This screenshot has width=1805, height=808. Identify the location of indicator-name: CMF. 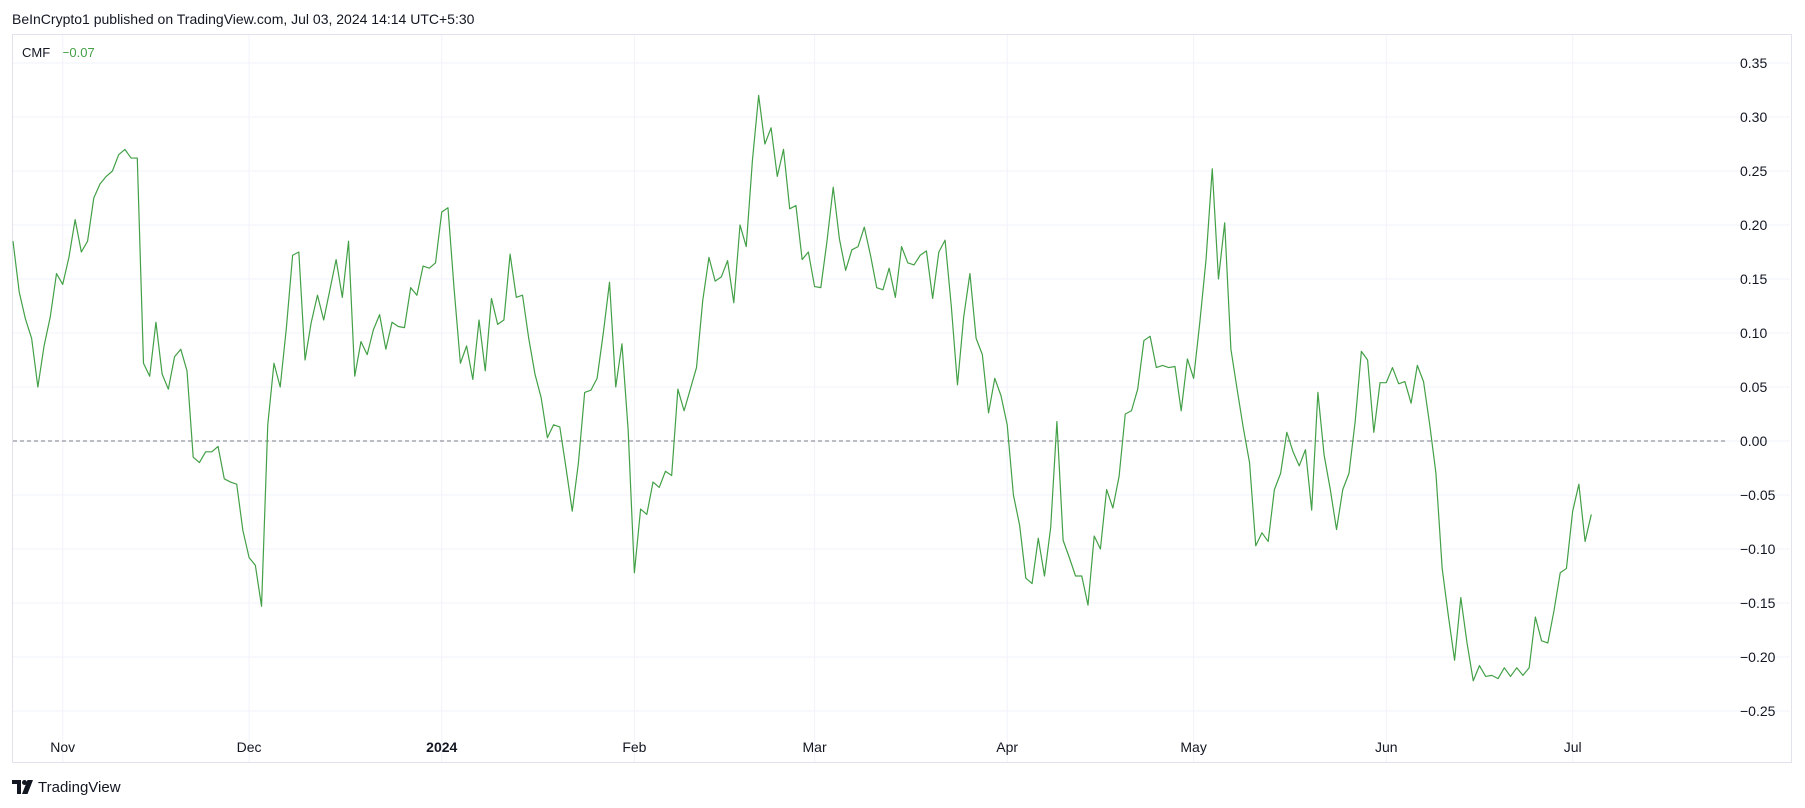
(36, 52).